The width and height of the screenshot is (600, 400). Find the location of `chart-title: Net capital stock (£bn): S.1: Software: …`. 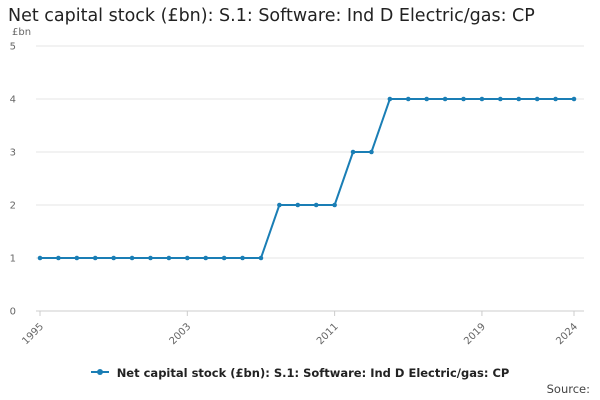

chart-title: Net capital stock (£bn): S.1: Software: … is located at coordinates (271, 16).